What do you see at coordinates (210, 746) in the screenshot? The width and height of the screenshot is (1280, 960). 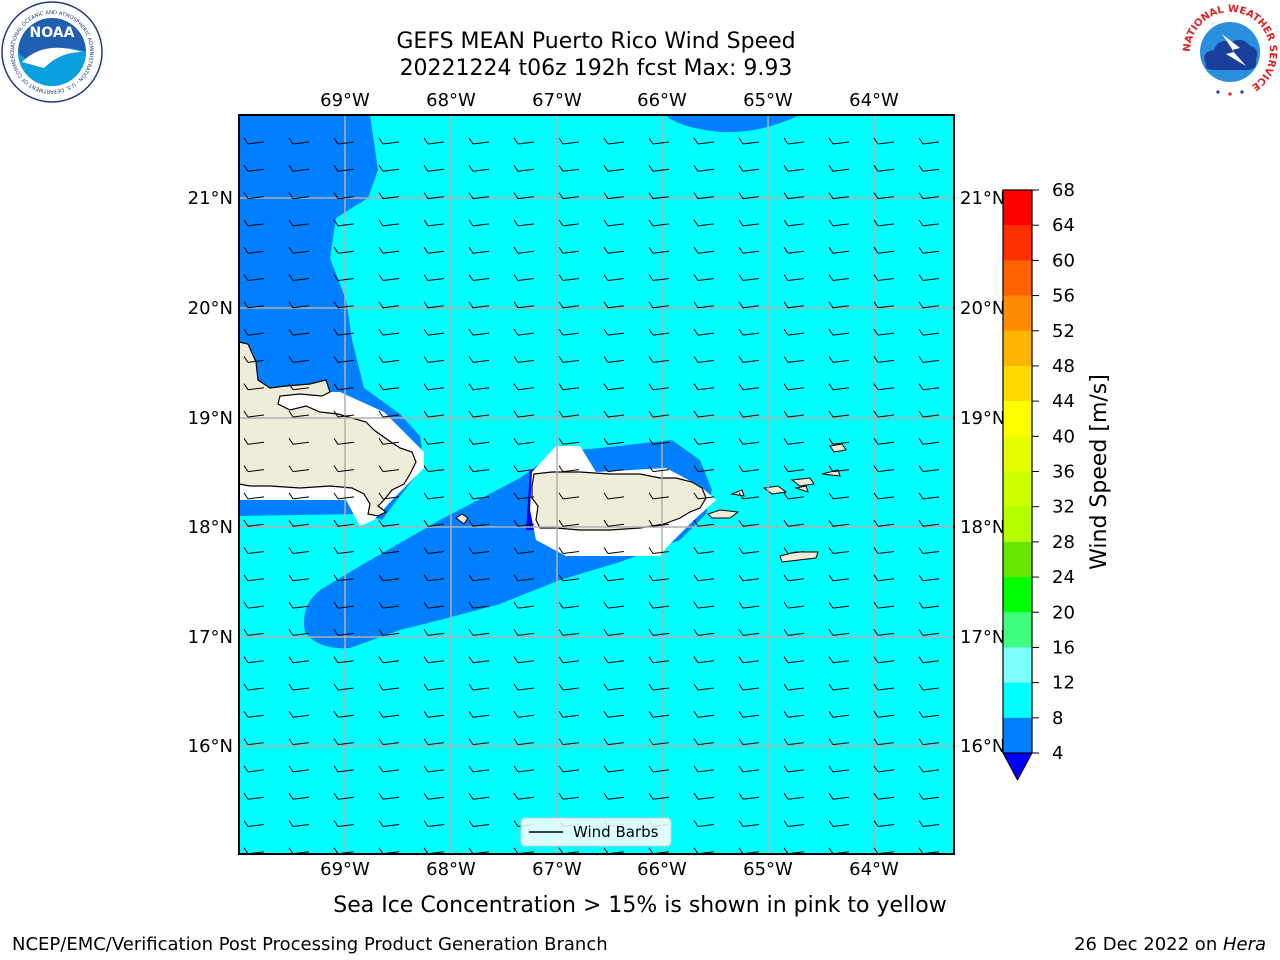 I see `lat-label-left-16n: 16°N` at bounding box center [210, 746].